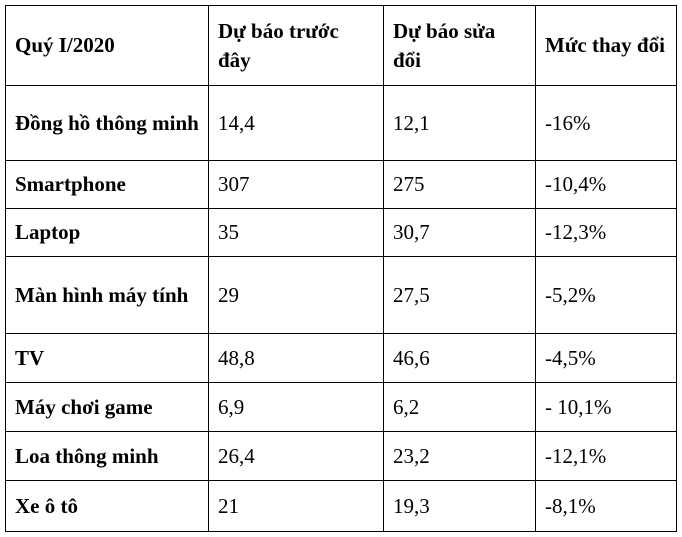  I want to click on table-cell: -10,4%, so click(606, 184).